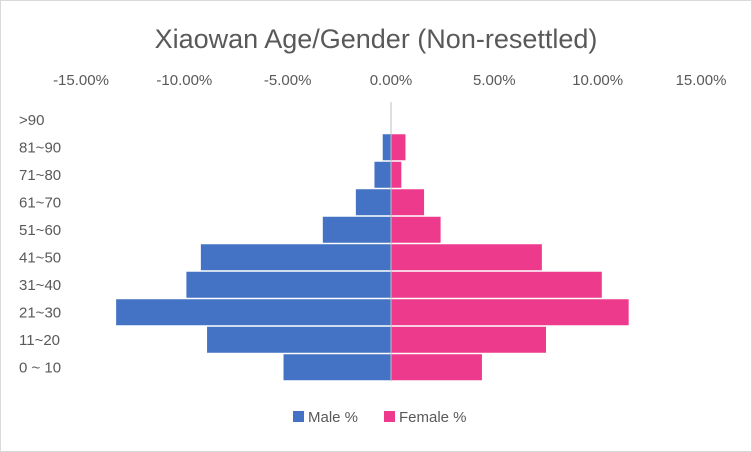  What do you see at coordinates (81, 80) in the screenshot?
I see `x-tick-label: -15.00%` at bounding box center [81, 80].